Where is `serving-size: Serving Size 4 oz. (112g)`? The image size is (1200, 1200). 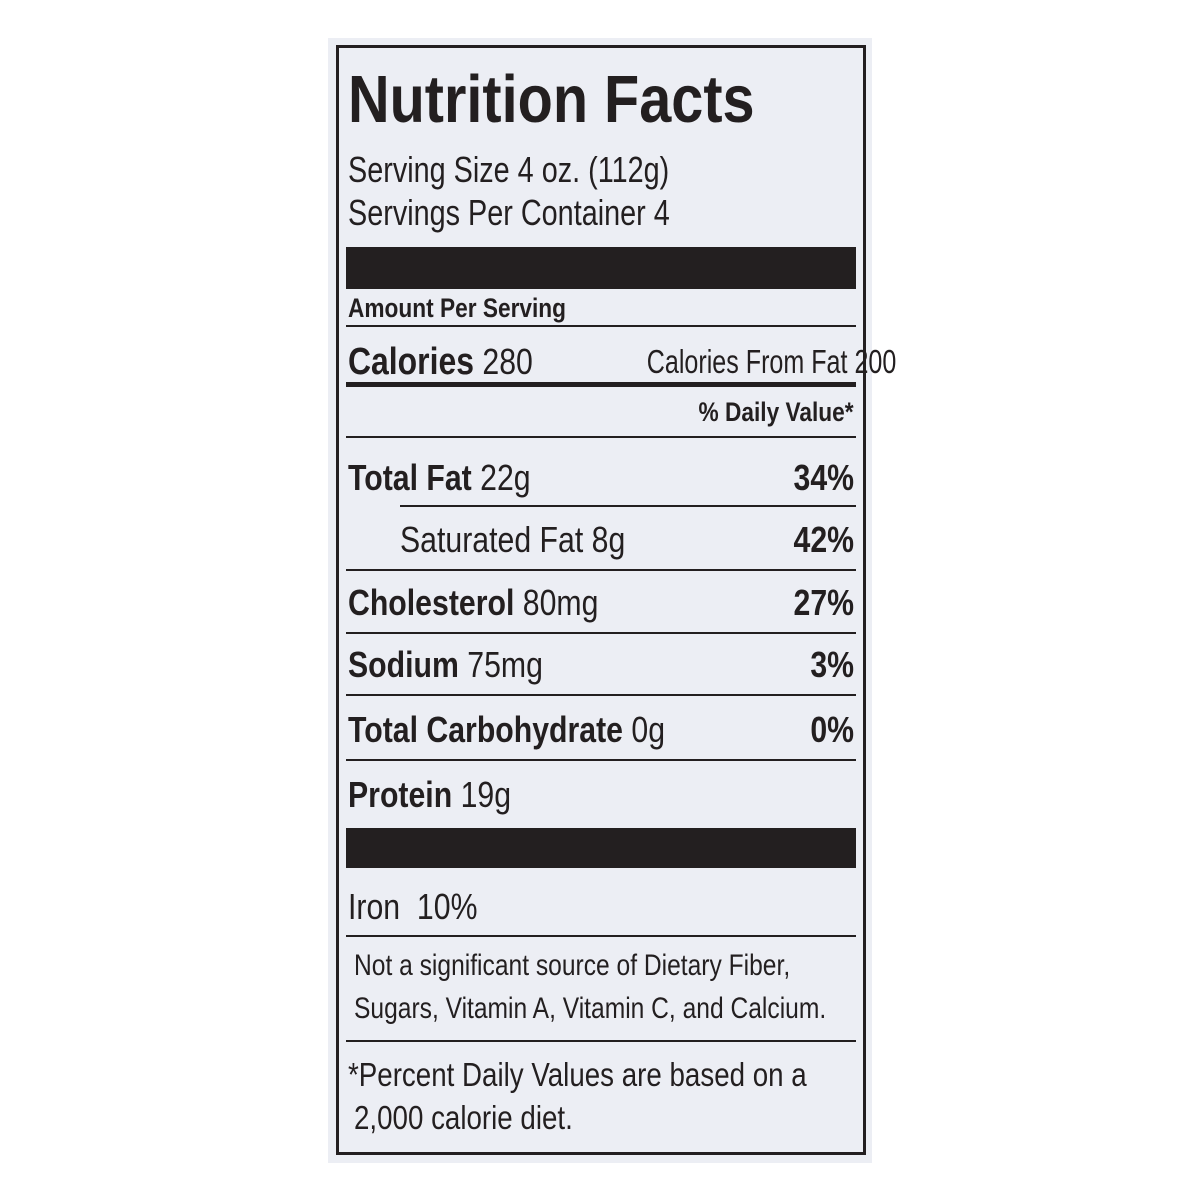 serving-size: Serving Size 4 oz. (112g) is located at coordinates (509, 169).